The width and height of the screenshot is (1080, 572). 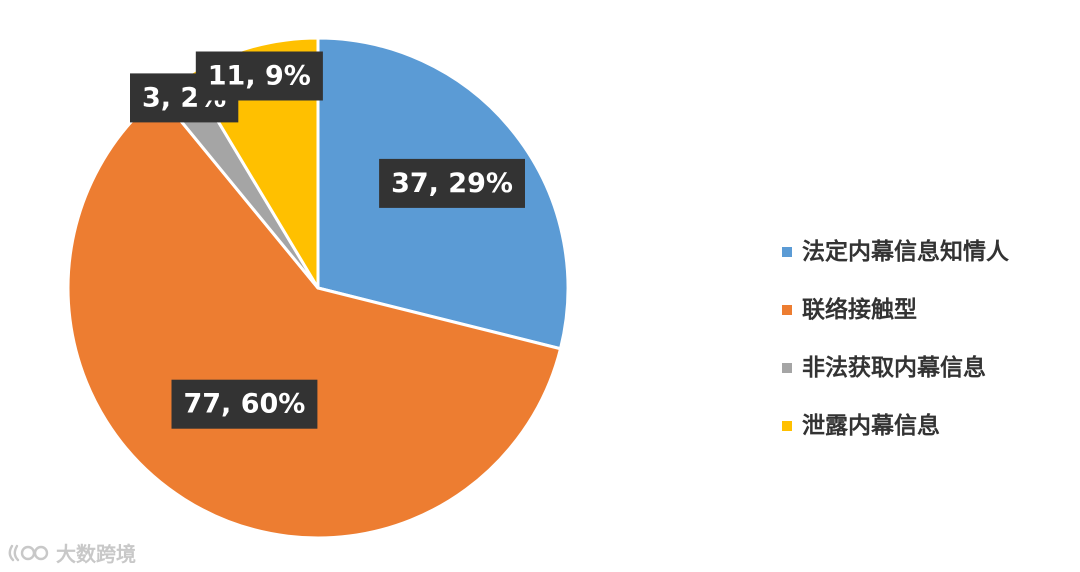 I want to click on data-label-text: 77, 60%, so click(x=244, y=404).